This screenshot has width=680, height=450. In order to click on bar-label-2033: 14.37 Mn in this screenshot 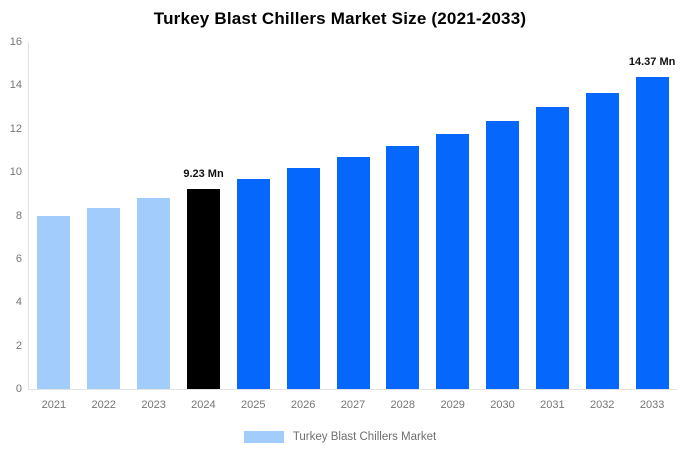, I will do `click(652, 62)`.